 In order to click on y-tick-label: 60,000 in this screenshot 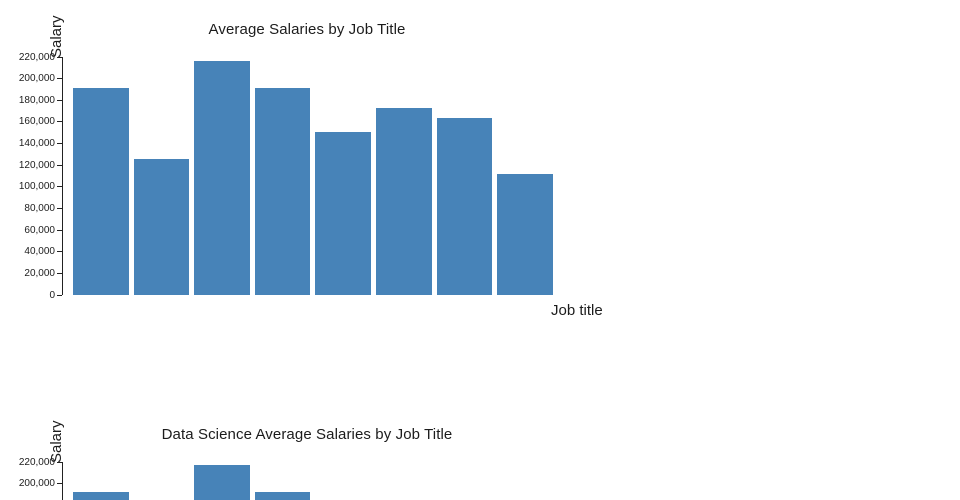, I will do `click(39, 230)`.